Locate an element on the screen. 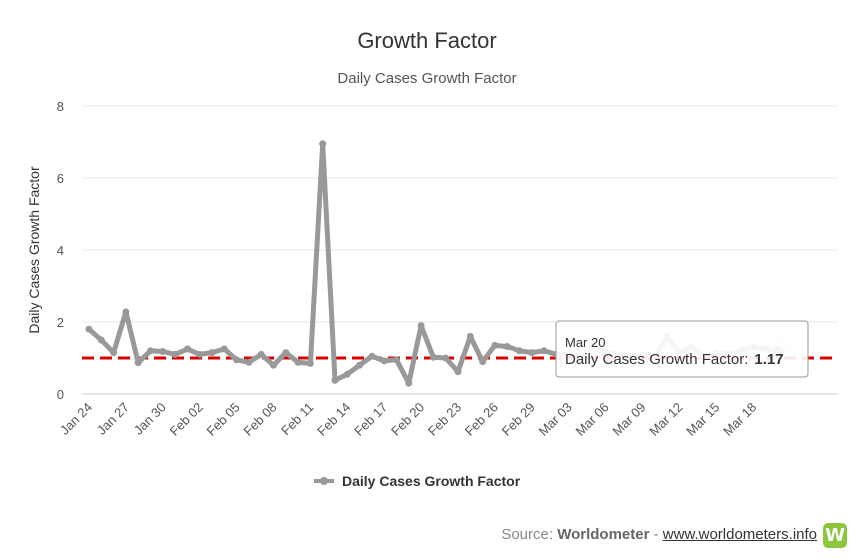 The image size is (867, 559). x-tick-label: Jan 27 is located at coordinates (113, 419).